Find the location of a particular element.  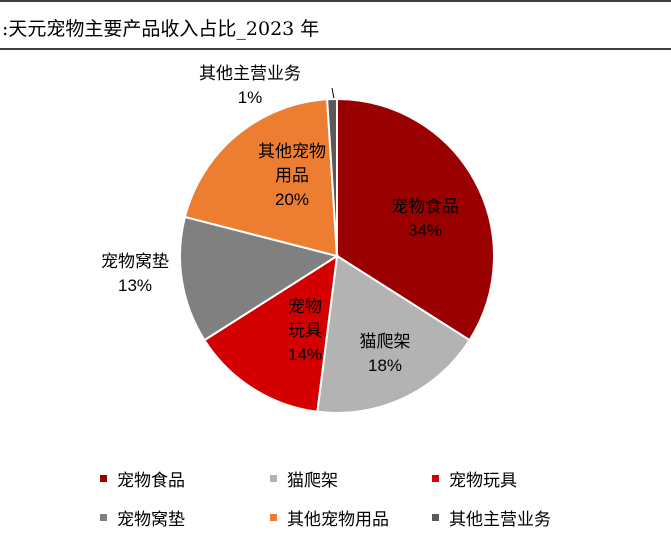

slice-label: 其他宠物用品 20% is located at coordinates (292, 176).